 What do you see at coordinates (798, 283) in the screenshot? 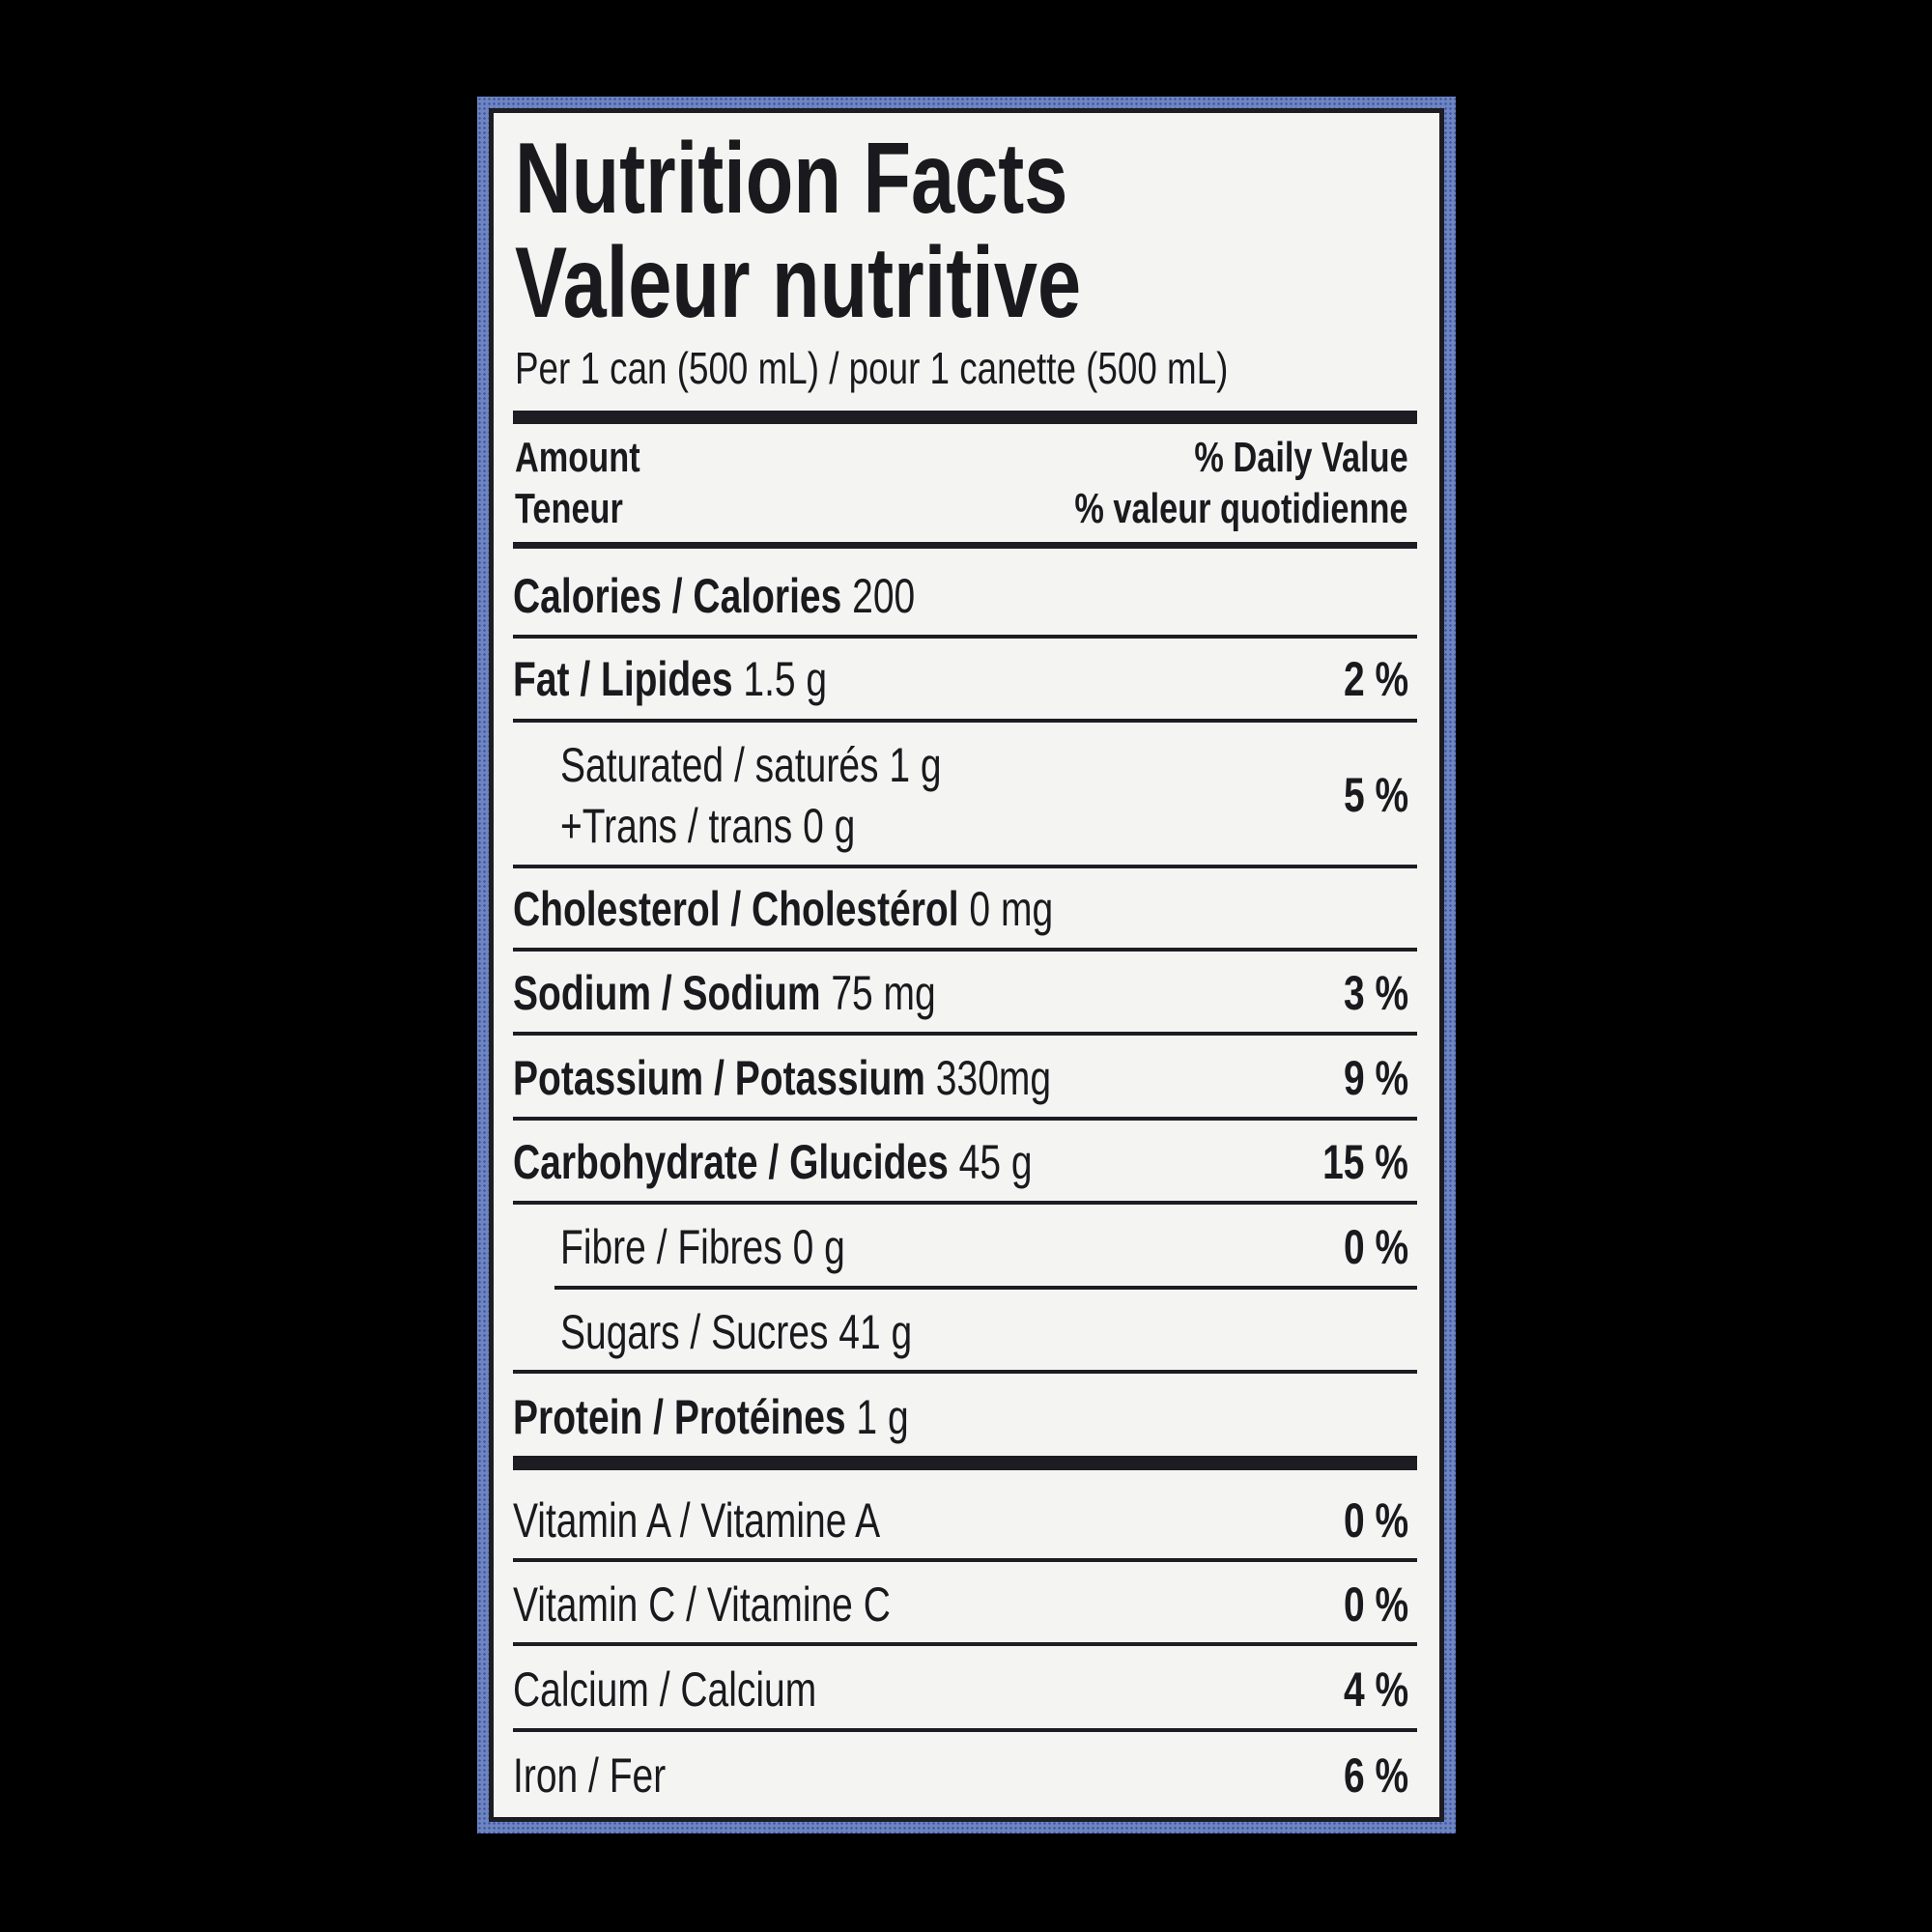
I see `title-fr: Valeur nutritive` at bounding box center [798, 283].